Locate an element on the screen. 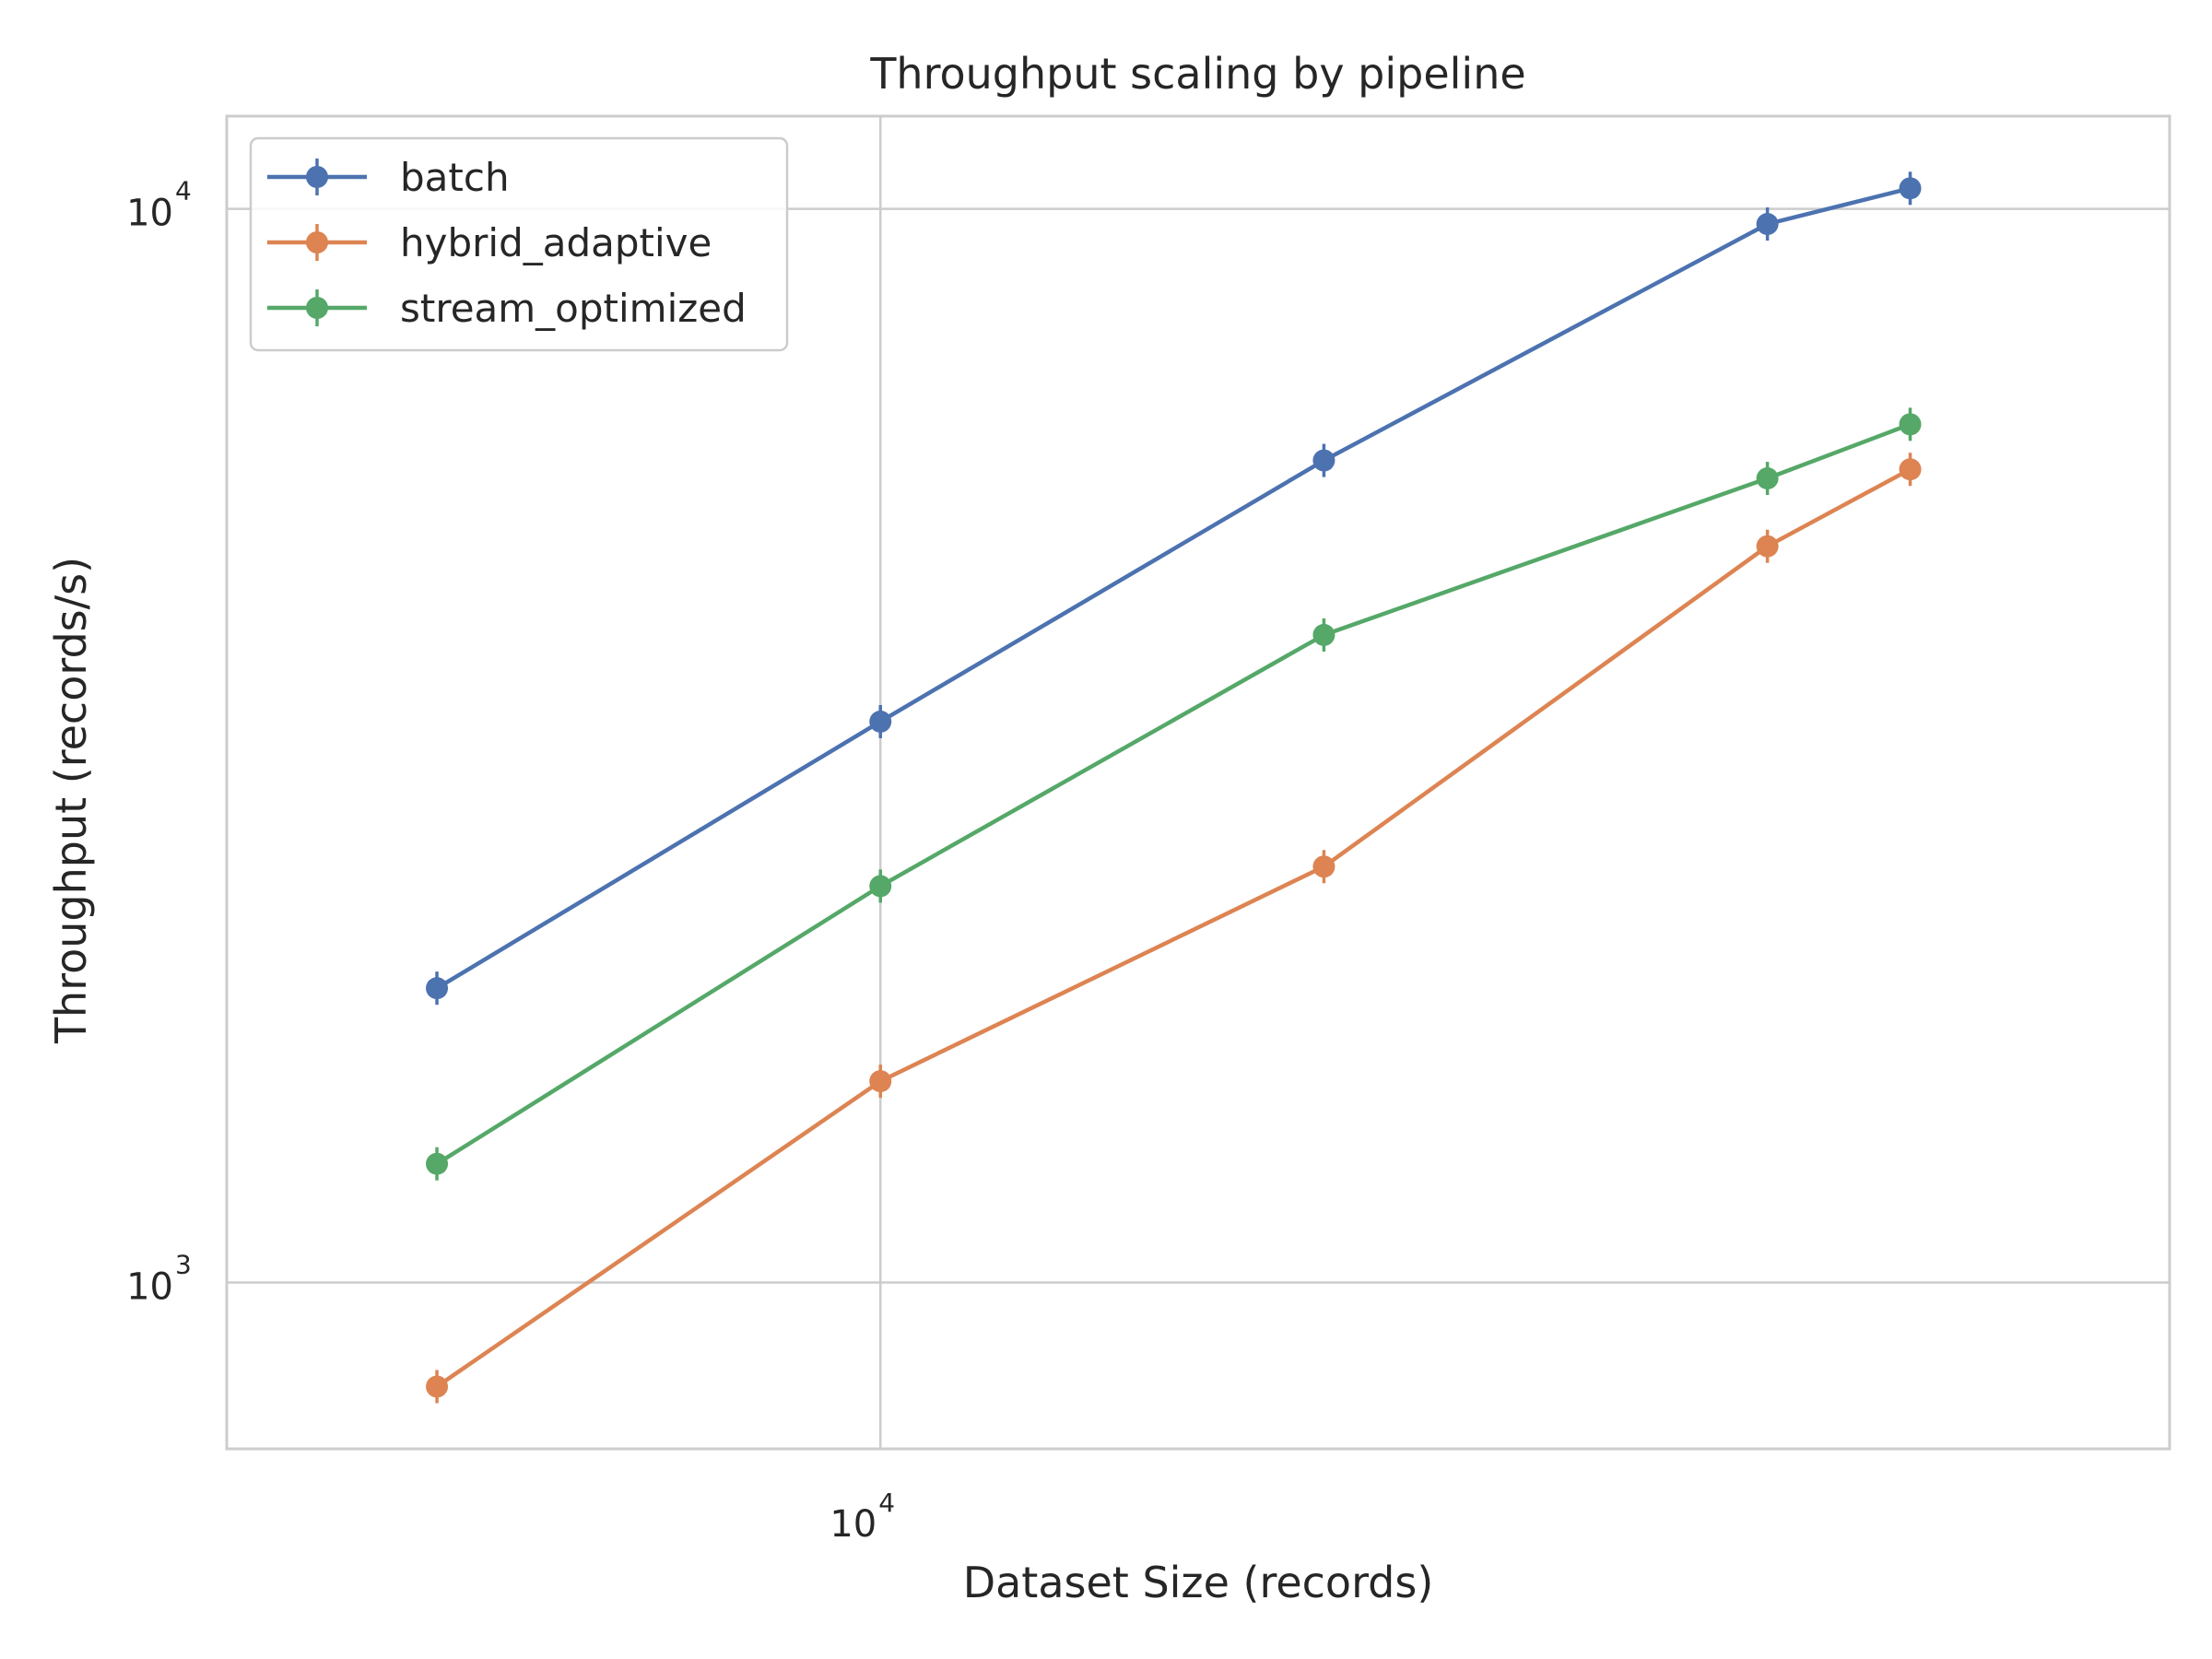 Image resolution: width=2212 pixels, height=1659 pixels. x-tick-label-exponent: 4 is located at coordinates (886, 1503).